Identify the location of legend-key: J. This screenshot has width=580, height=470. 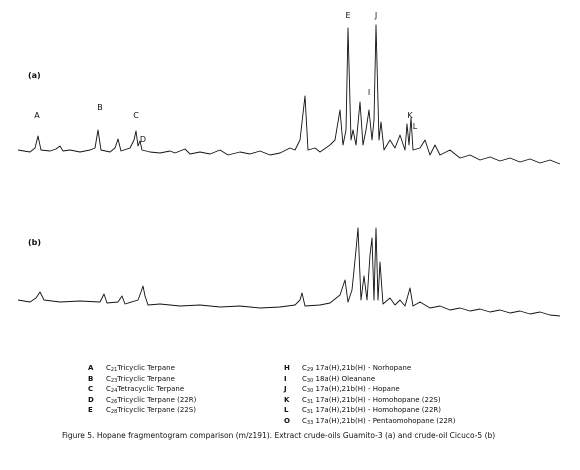
(285, 389).